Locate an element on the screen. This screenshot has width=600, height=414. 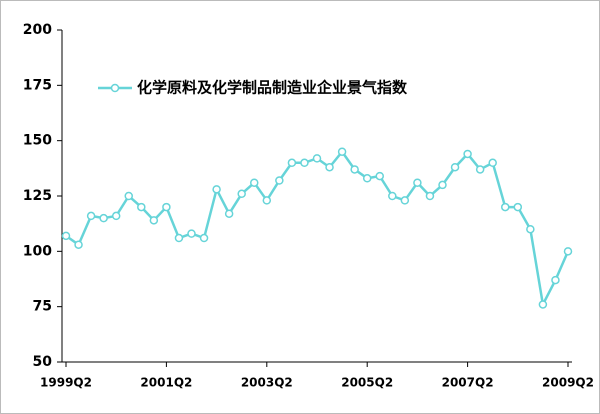
y-tick-label: 200 is located at coordinates (37, 30).